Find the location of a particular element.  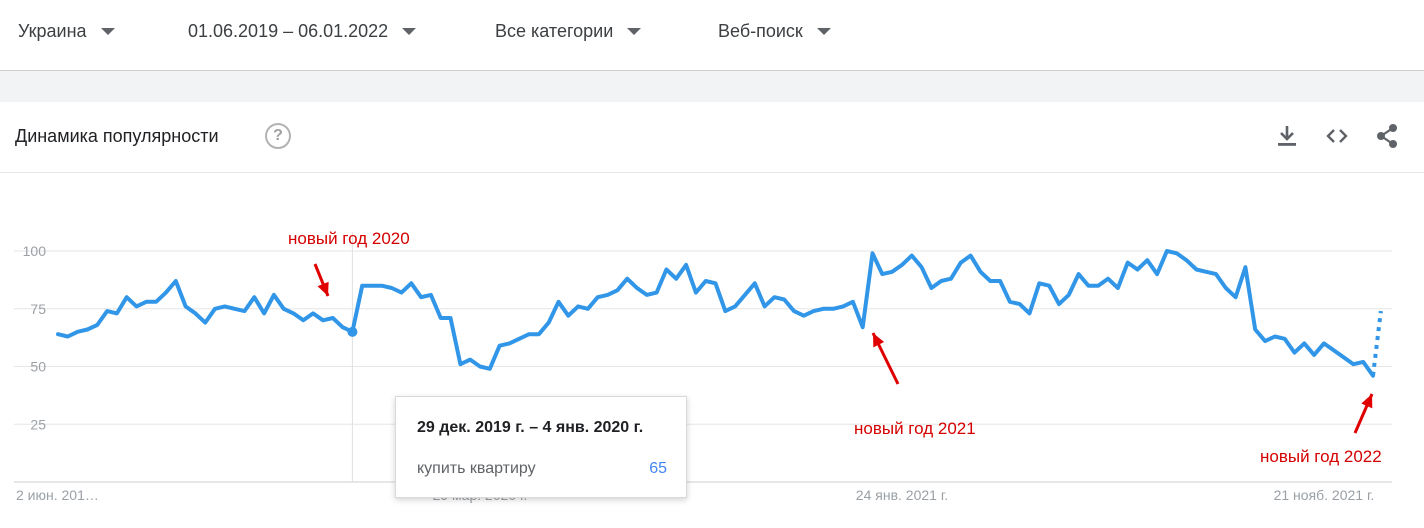

date-range-filter: 01.06.2019 – 06.01.2022 is located at coordinates (302, 31).